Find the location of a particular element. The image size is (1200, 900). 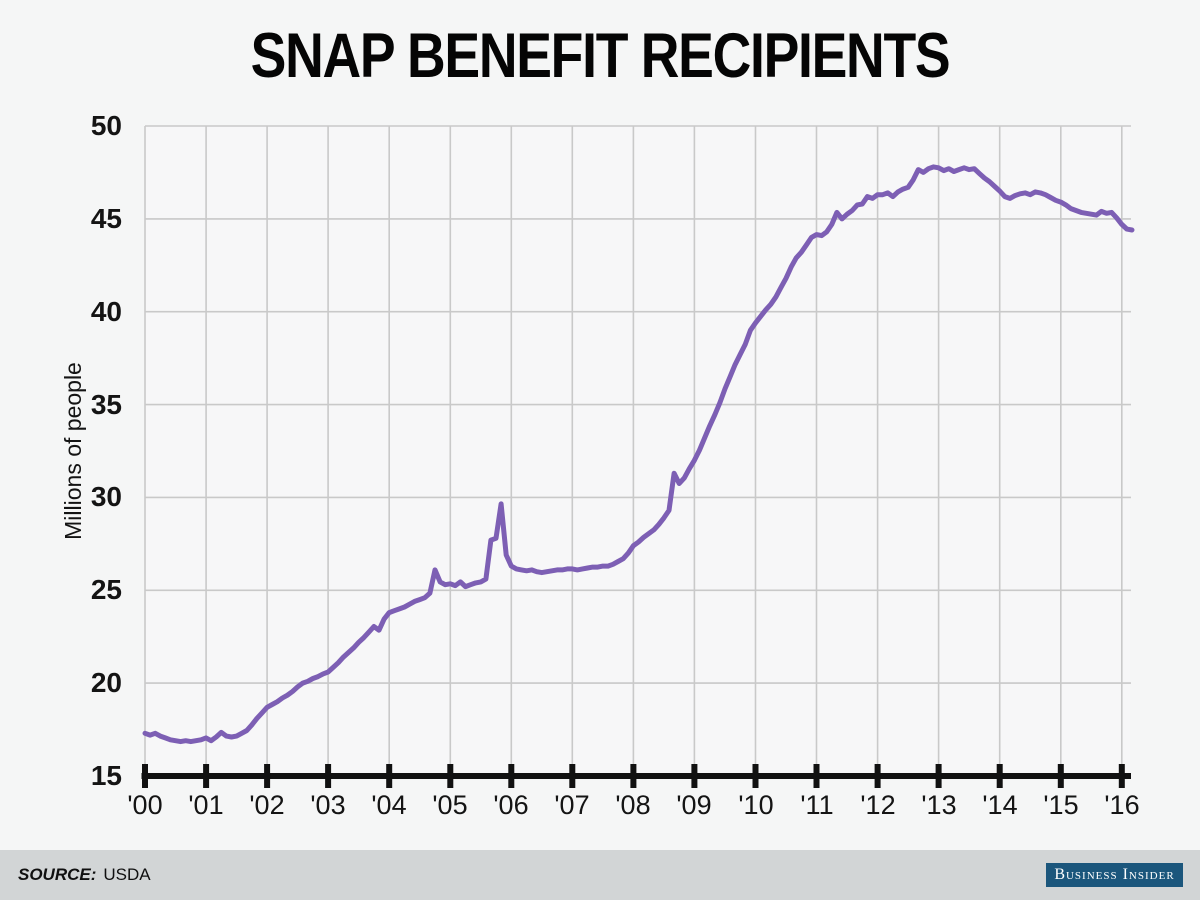

x-tick-label: '11 is located at coordinates (817, 805).